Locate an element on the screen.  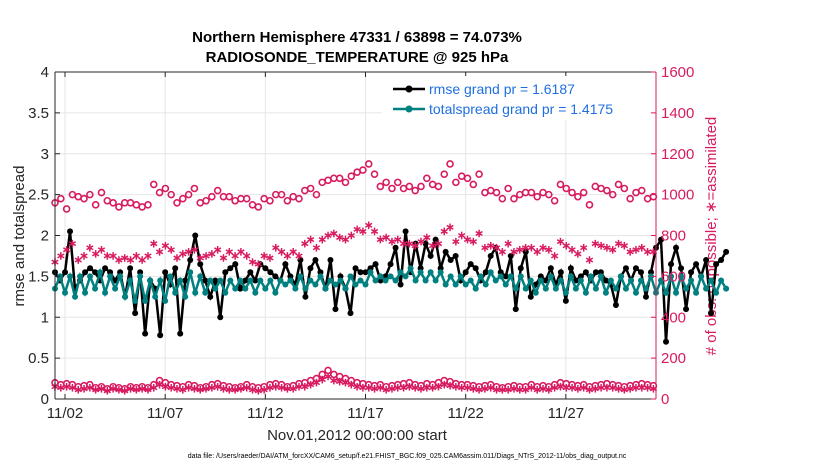
y-tick-label-right: 800 is located at coordinates (673, 236).